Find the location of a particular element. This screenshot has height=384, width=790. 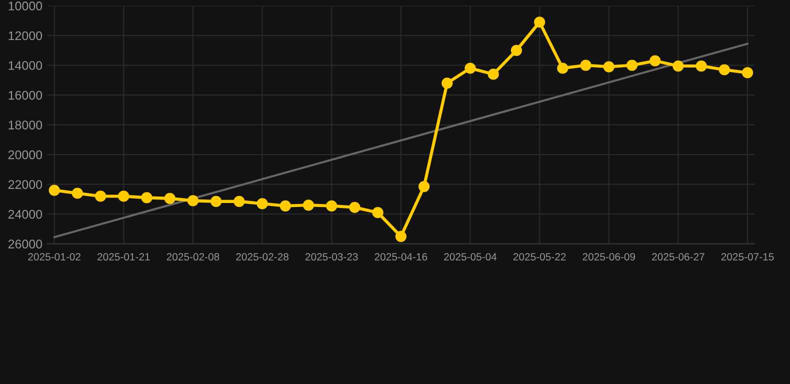

y-tick-label: 22000 is located at coordinates (25, 184).